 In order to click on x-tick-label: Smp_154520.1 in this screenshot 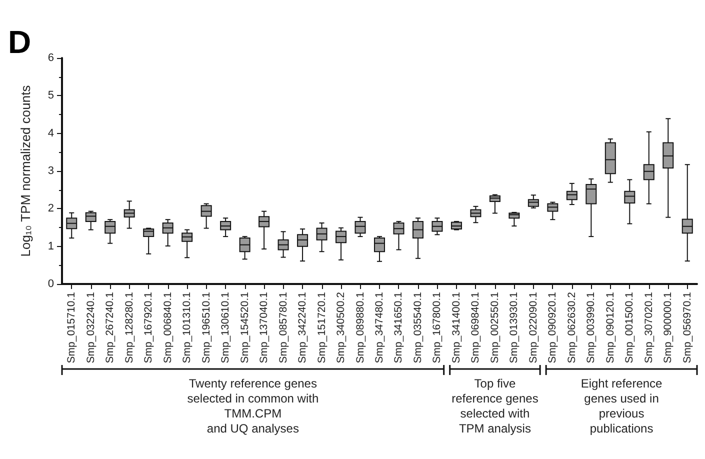, I will do `click(244, 328)`.